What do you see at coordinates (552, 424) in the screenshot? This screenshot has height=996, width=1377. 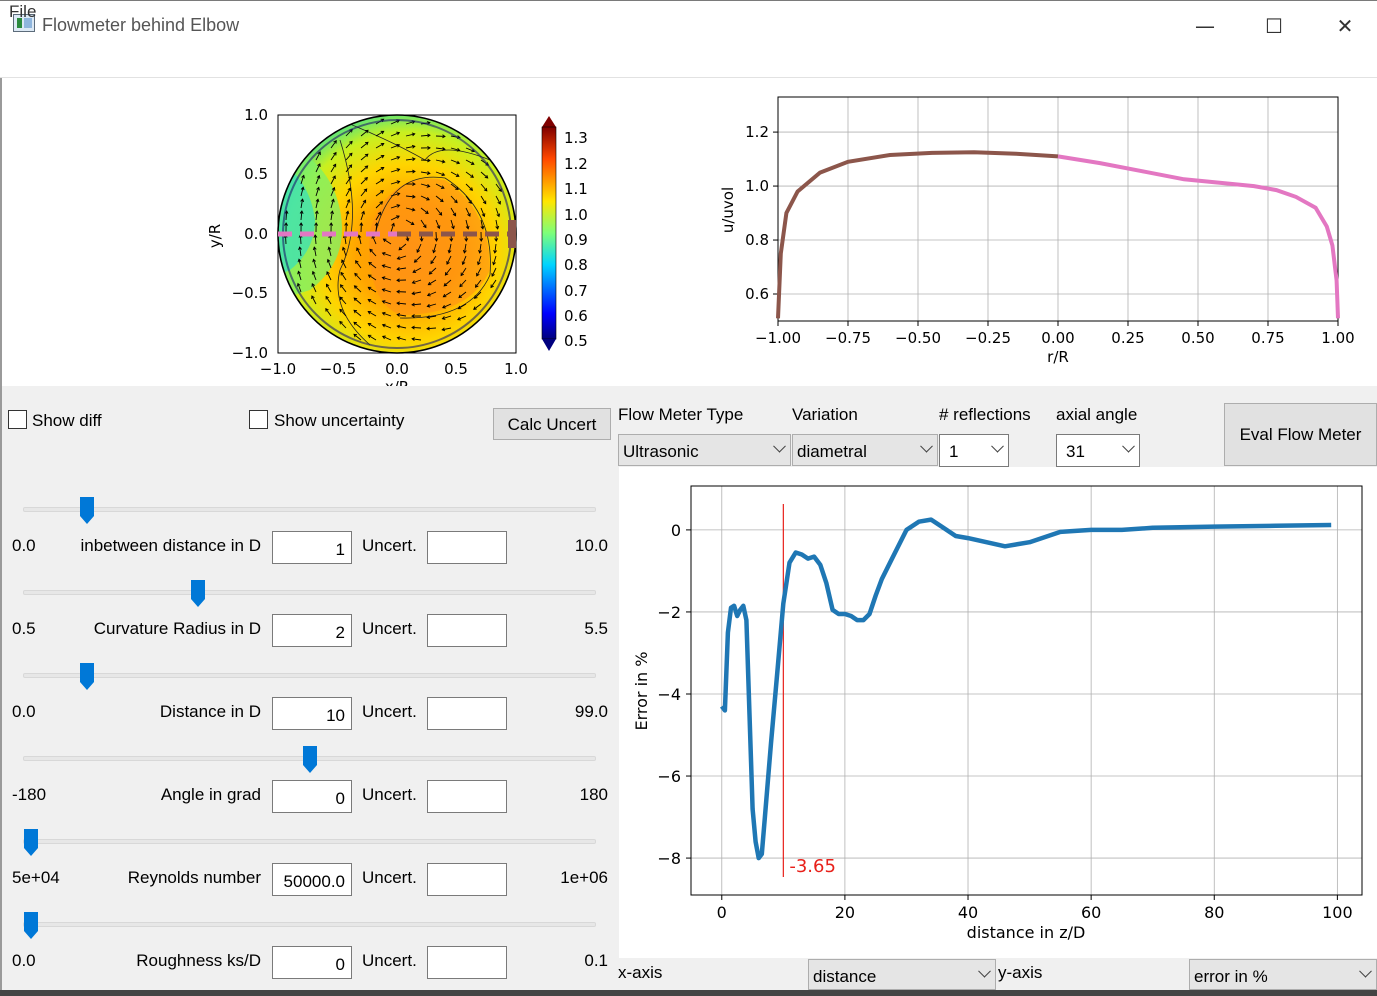 I see `calc-uncert-button: Calc Uncert` at bounding box center [552, 424].